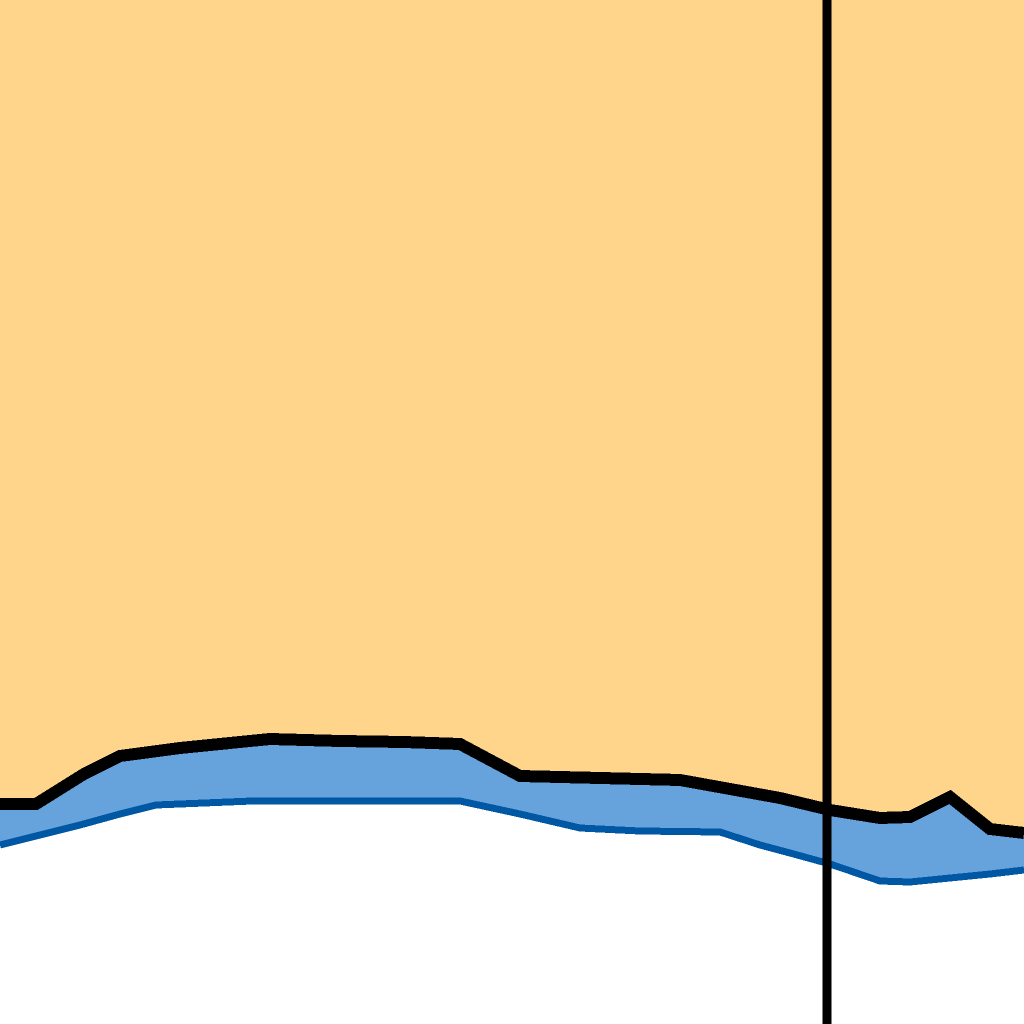 The height and width of the screenshot is (1024, 1024). I want to click on shelf-edge-line, so click(512, 841).